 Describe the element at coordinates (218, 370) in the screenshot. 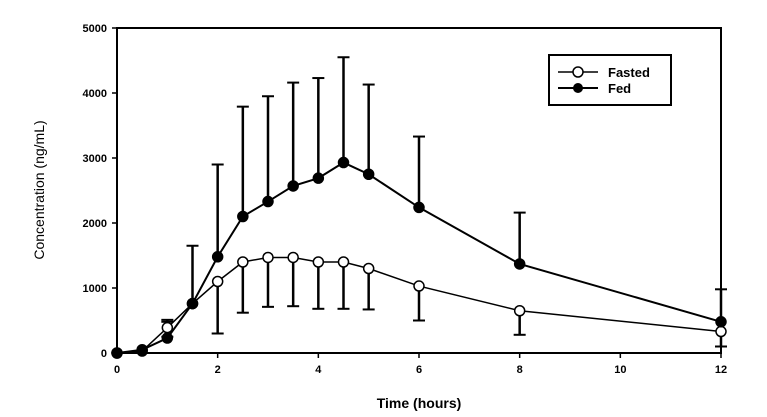

I see `x-tick-label: 2` at that location.